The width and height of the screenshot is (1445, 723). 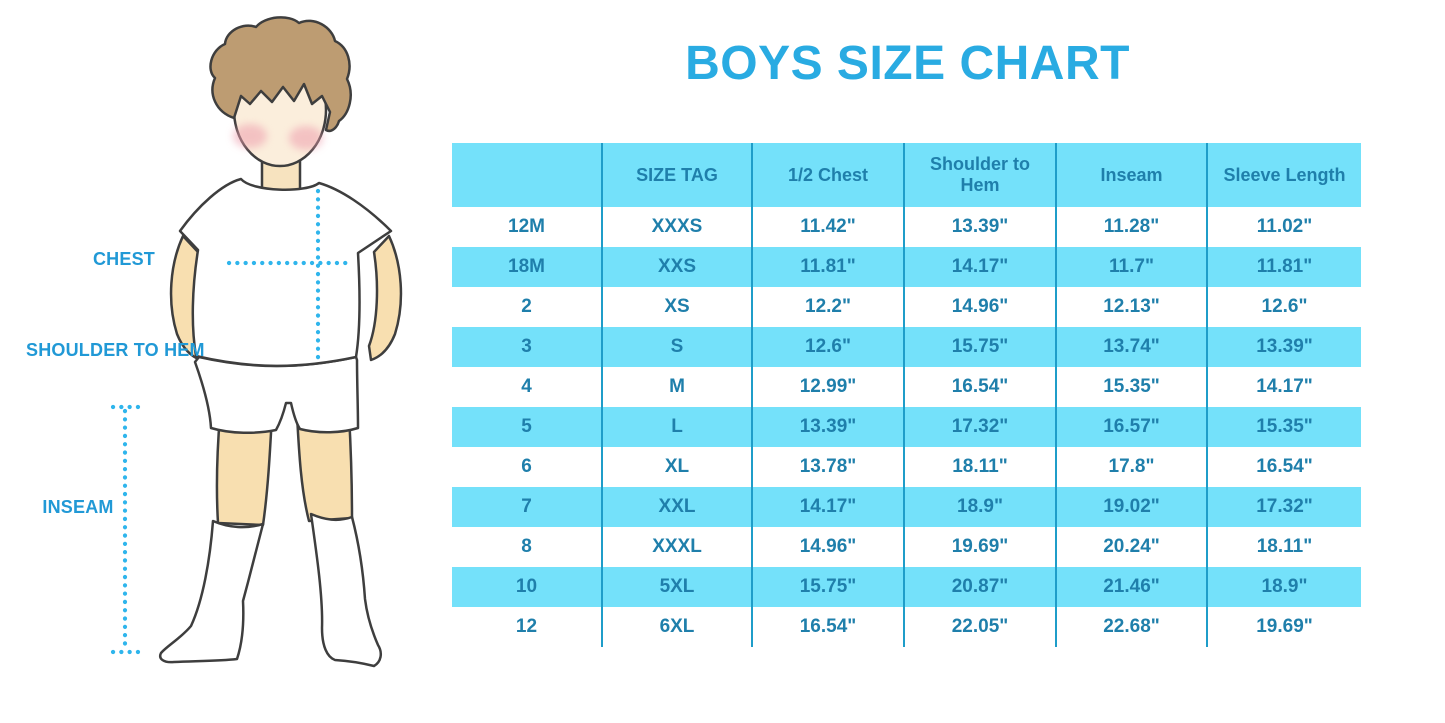 I want to click on size-cell: 2, so click(x=527, y=307).